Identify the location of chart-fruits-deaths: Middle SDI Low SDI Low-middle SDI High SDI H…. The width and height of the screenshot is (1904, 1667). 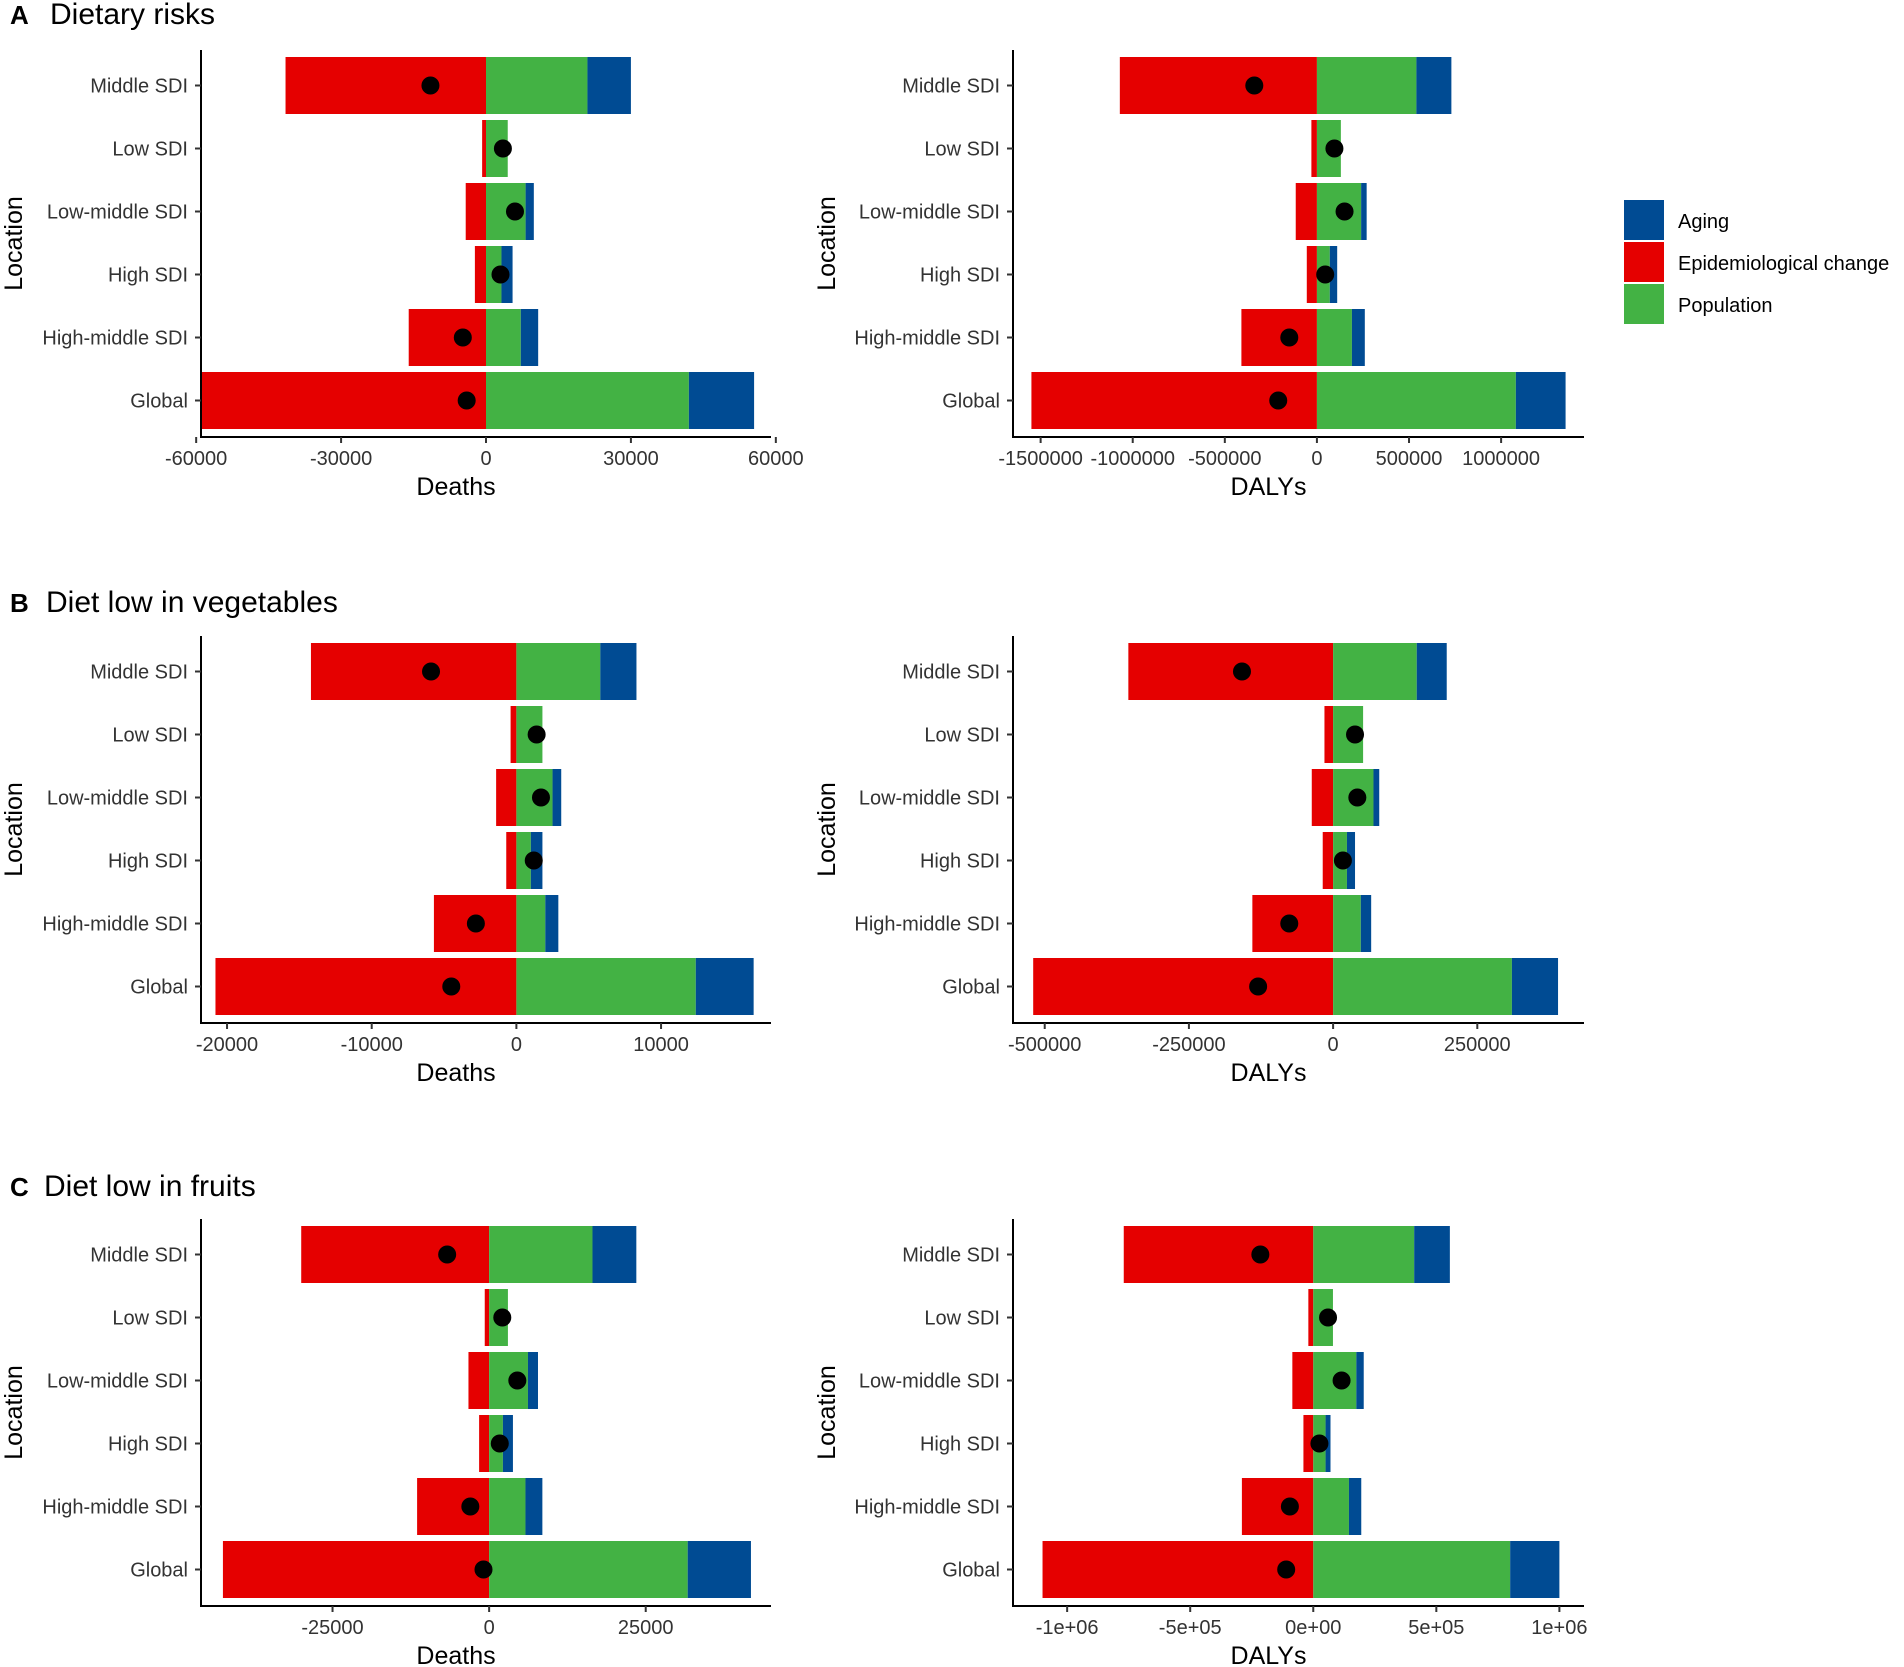
(385, 1443).